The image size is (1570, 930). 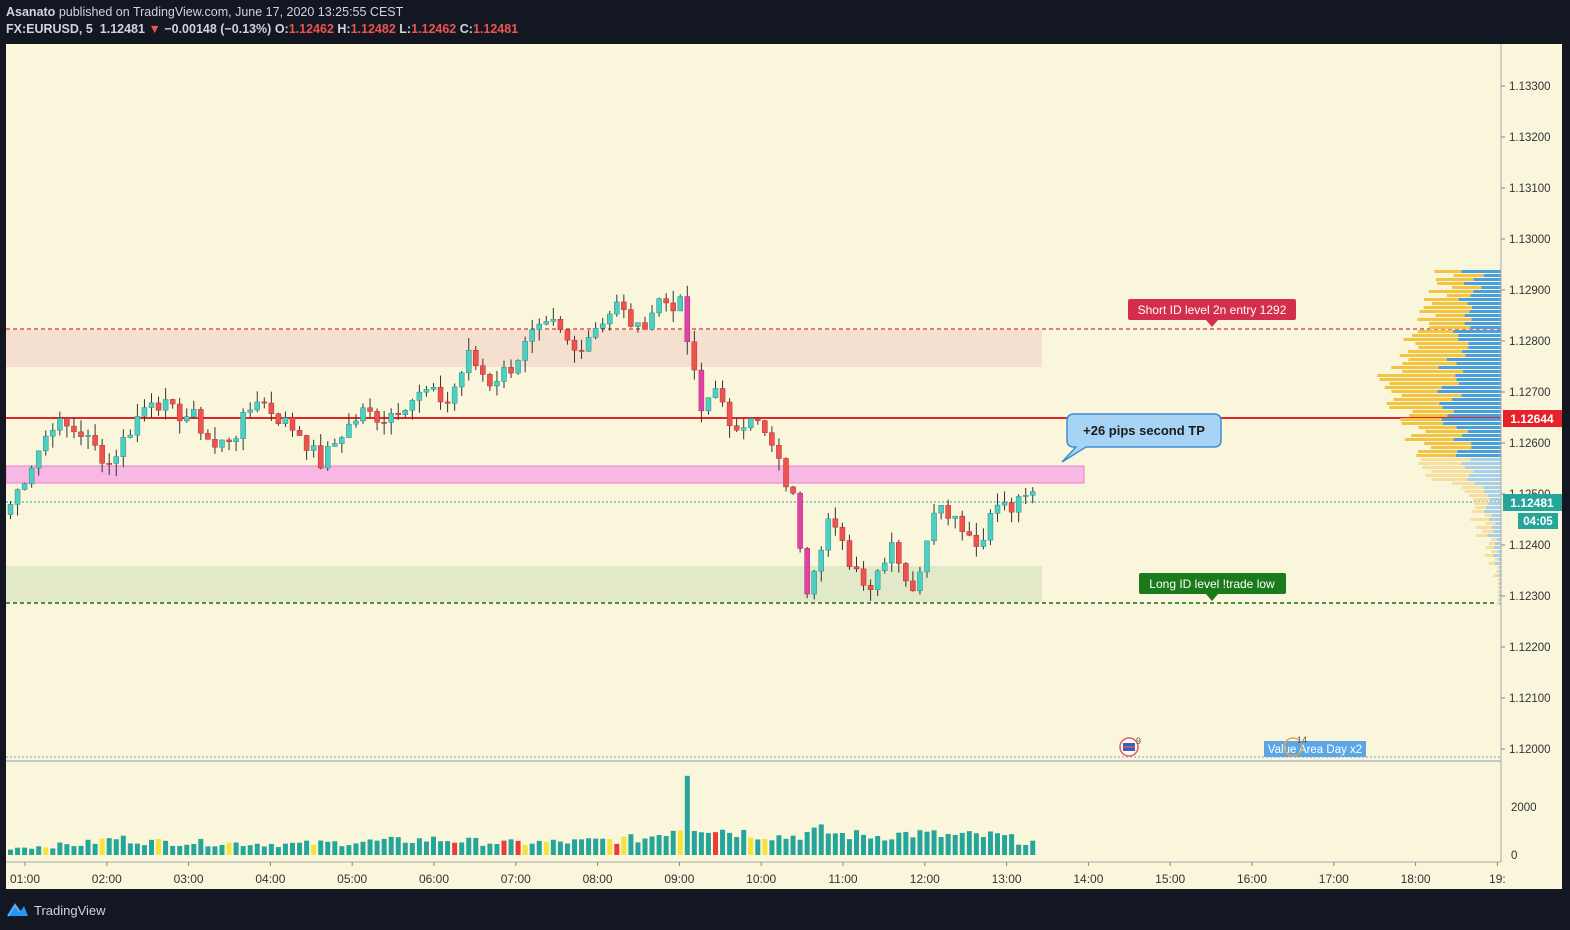 What do you see at coordinates (1130, 746) in the screenshot?
I see `economic-event-icon: 9` at bounding box center [1130, 746].